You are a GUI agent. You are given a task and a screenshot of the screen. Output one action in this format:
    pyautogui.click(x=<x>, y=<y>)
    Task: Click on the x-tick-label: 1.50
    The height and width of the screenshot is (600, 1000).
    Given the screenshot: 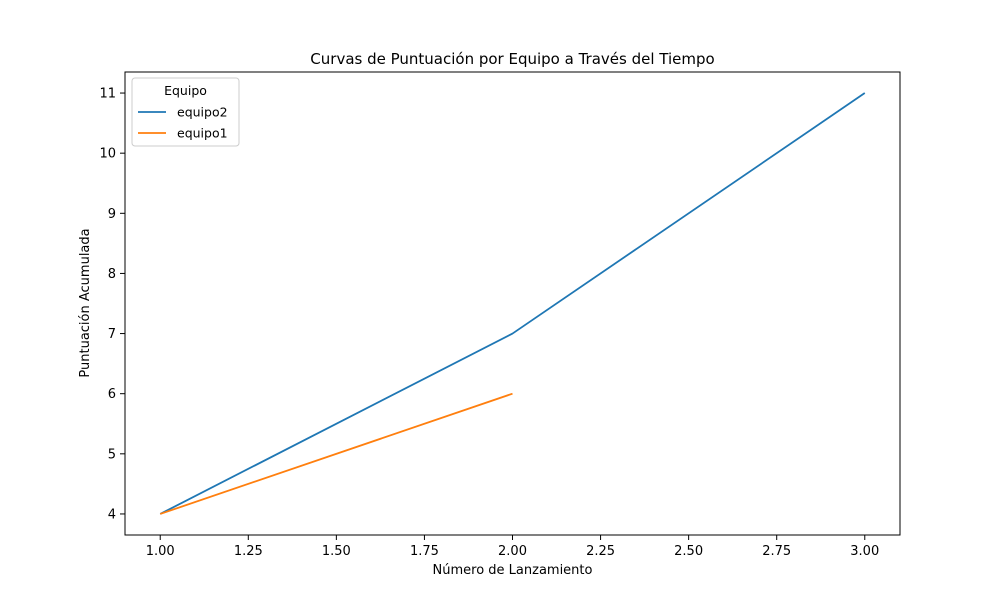 What is the action you would take?
    pyautogui.click(x=336, y=551)
    